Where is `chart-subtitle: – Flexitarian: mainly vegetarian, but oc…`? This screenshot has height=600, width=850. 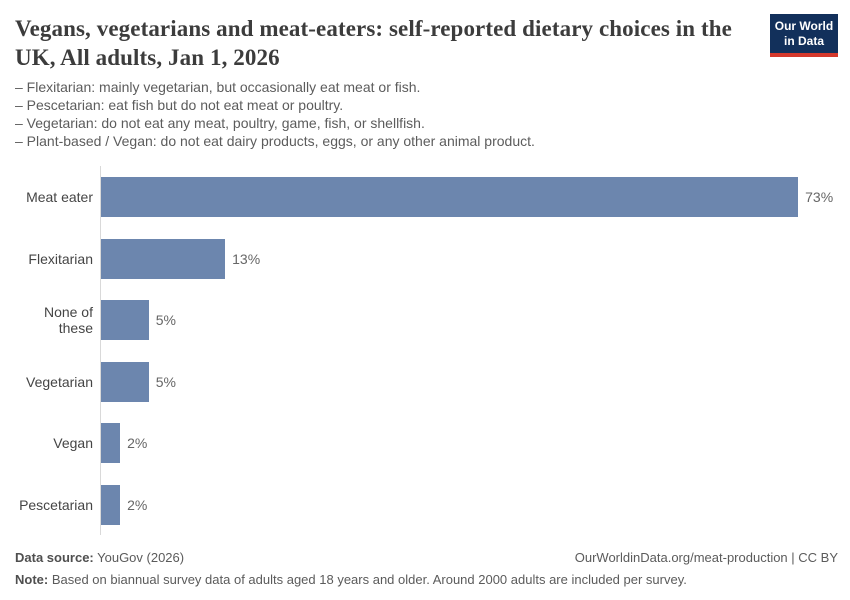
chart-subtitle: – Flexitarian: mainly vegetarian, but oc… is located at coordinates (426, 114).